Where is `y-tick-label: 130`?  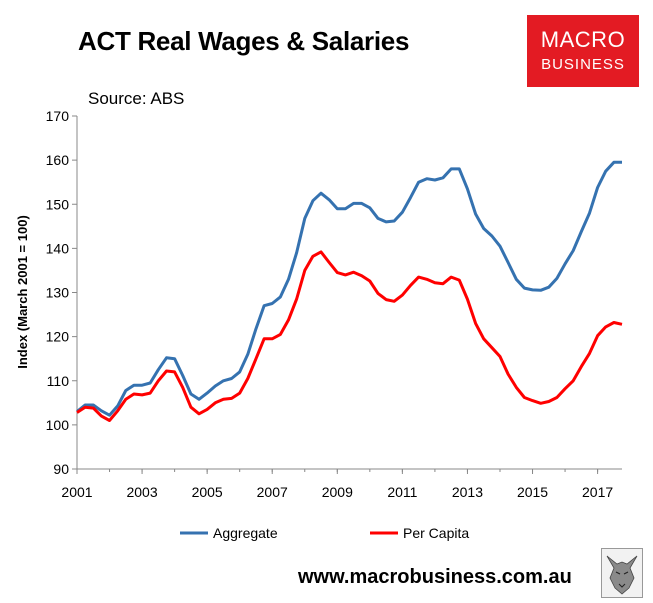
y-tick-label: 130 is located at coordinates (58, 293).